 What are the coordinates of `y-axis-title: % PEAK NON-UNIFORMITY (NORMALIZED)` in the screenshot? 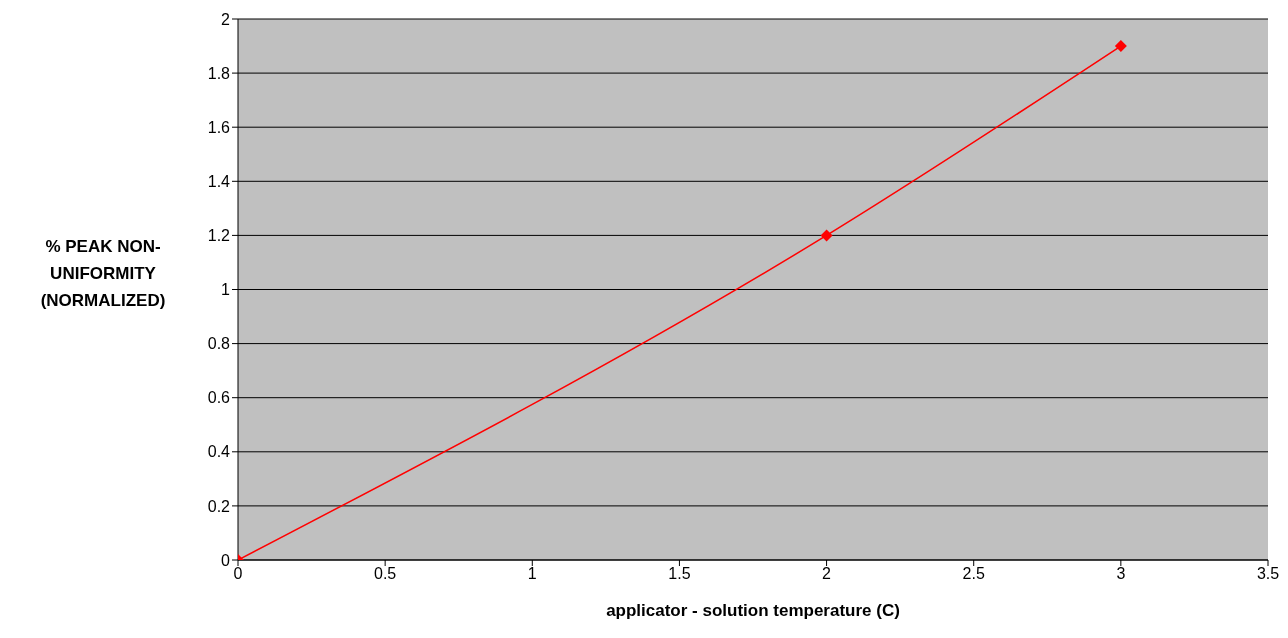 It's located at (103, 274).